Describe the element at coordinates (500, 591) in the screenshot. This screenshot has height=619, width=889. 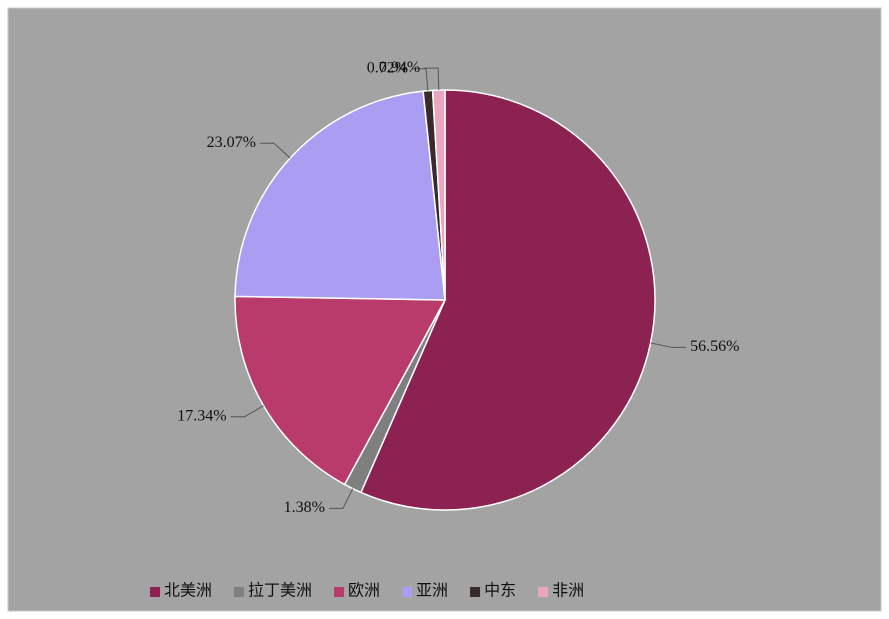
I see `legend-label: 中东` at that location.